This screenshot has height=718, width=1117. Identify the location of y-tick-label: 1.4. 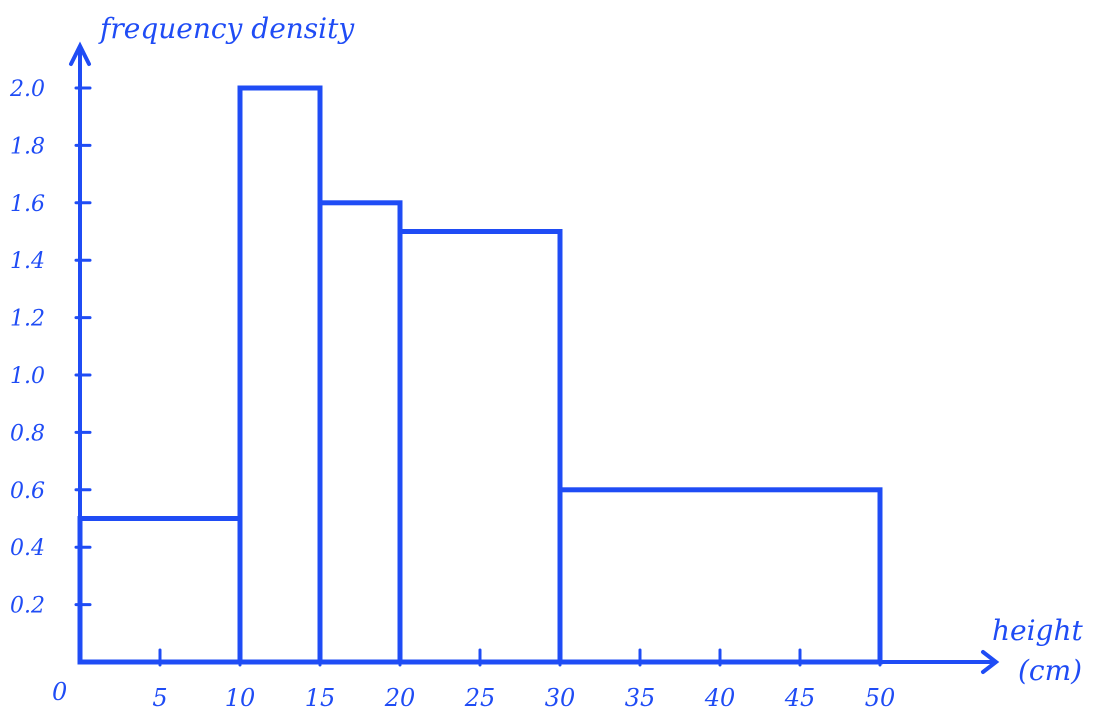
(27, 261).